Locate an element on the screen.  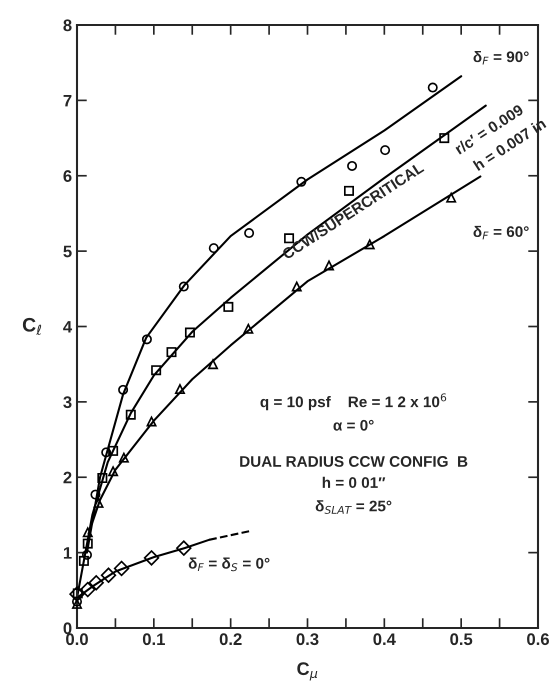
annotation: δ$_{F}$ = 90° is located at coordinates (501, 57).